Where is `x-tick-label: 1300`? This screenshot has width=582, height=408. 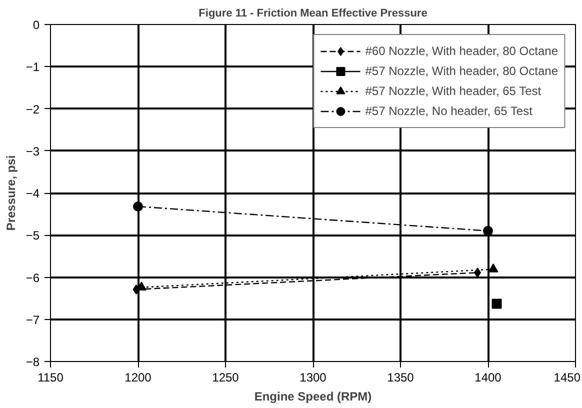 x-tick-label: 1300 is located at coordinates (313, 377).